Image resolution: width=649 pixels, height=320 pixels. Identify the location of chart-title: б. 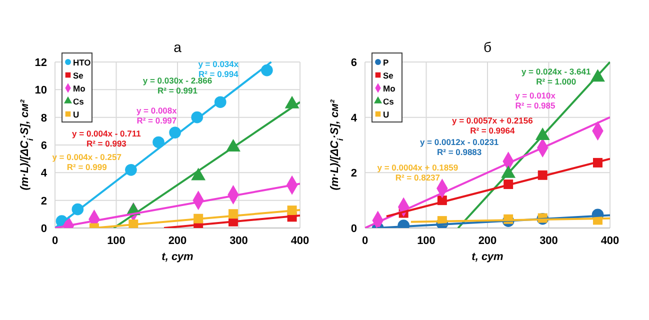
(487, 47).